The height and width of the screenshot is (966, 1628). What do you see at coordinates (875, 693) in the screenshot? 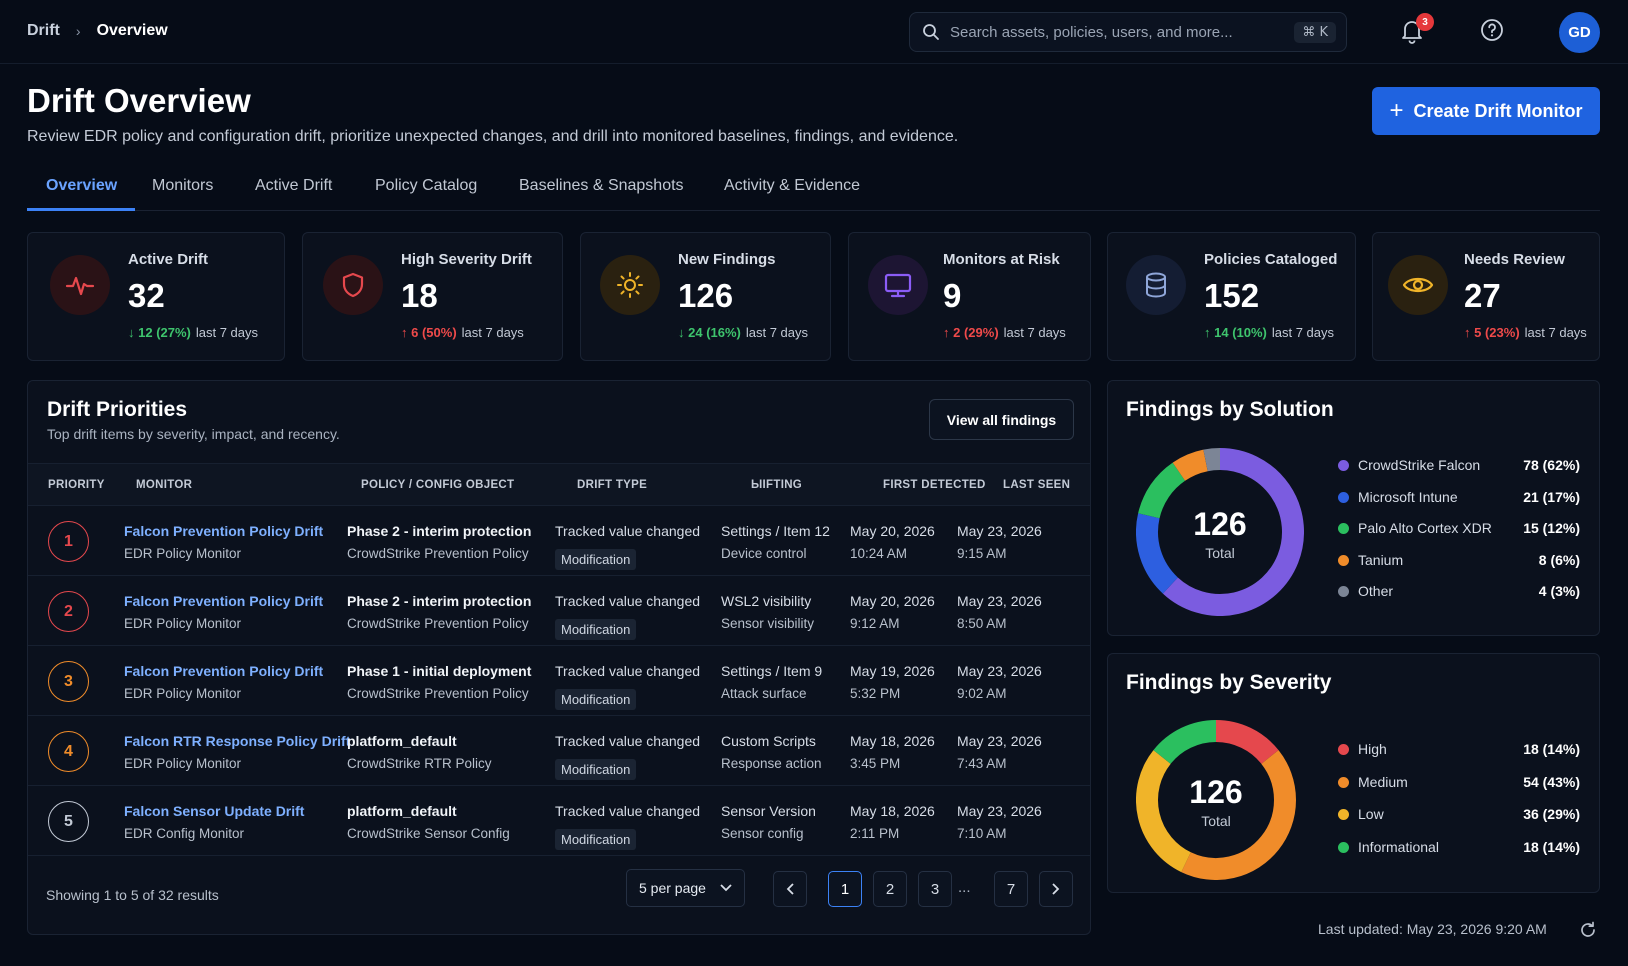
I see `first-detected-time: 5:32 PM` at bounding box center [875, 693].